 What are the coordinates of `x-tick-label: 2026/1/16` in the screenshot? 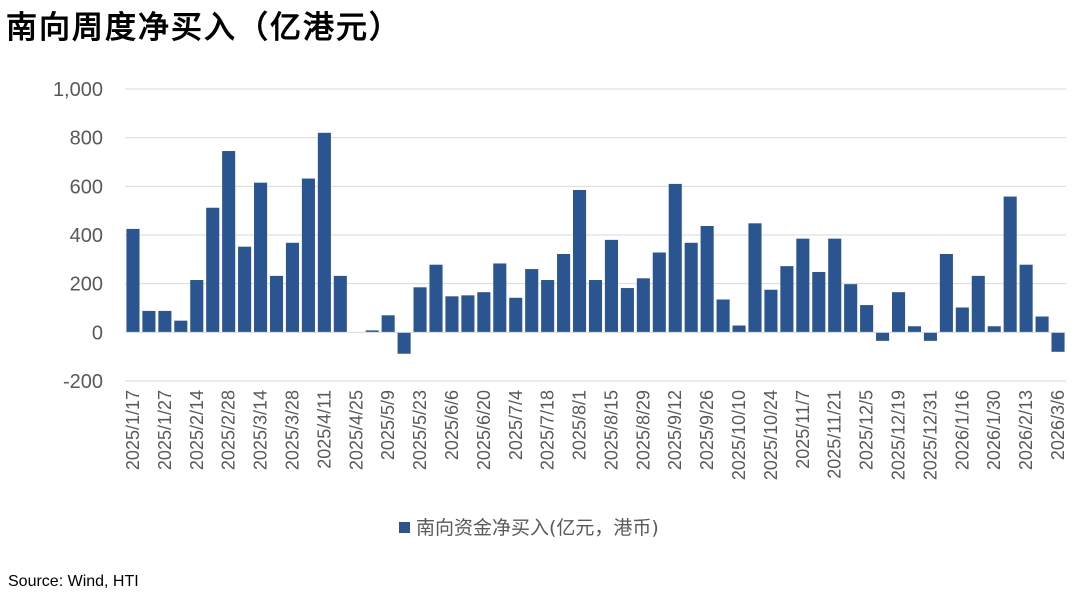 It's located at (962, 430).